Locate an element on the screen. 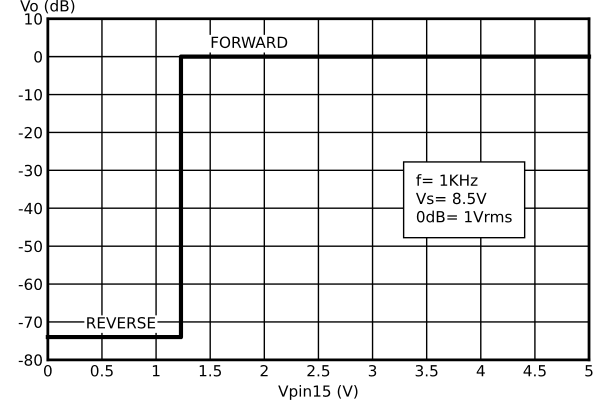  x-tick-label: 1.5 is located at coordinates (211, 371).